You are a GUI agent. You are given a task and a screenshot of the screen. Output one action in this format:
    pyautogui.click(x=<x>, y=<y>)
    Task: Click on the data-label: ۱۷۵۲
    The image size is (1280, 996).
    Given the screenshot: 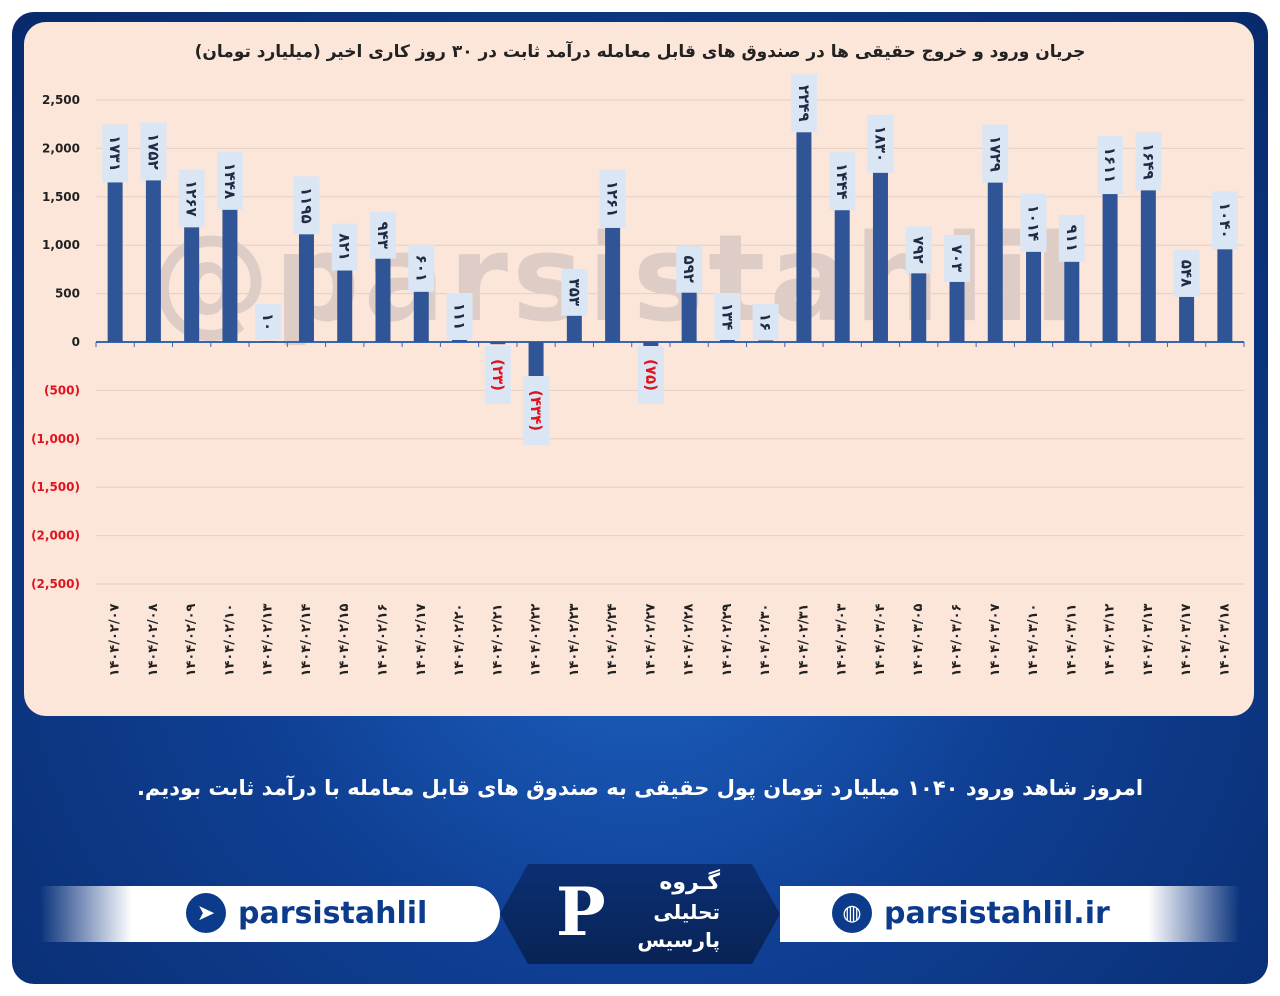 What is the action you would take?
    pyautogui.click(x=153, y=151)
    